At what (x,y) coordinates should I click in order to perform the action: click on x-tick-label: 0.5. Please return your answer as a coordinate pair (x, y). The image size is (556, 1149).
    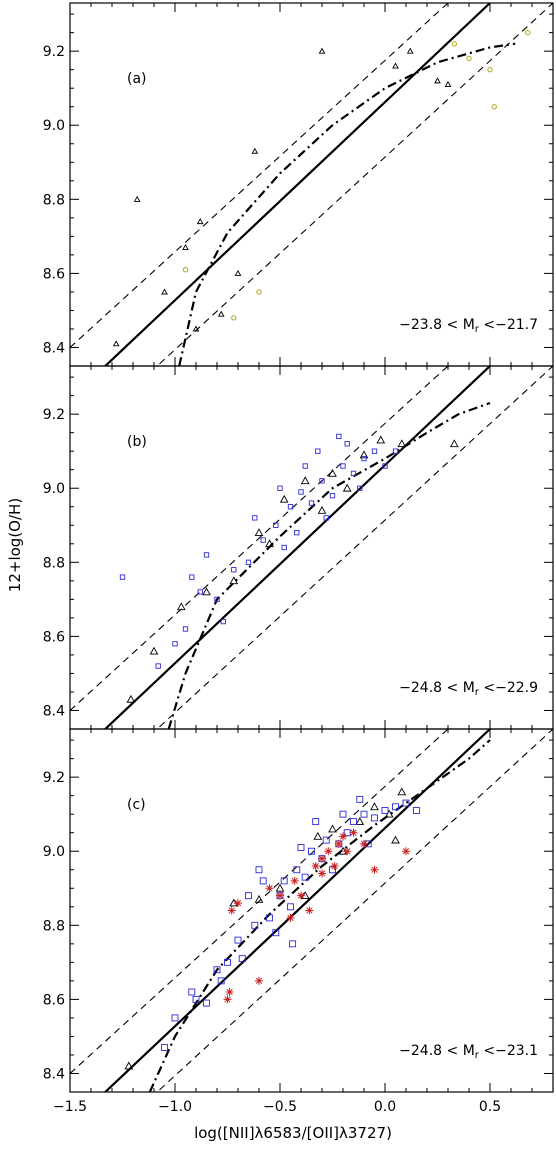
    Looking at the image, I should click on (490, 1107).